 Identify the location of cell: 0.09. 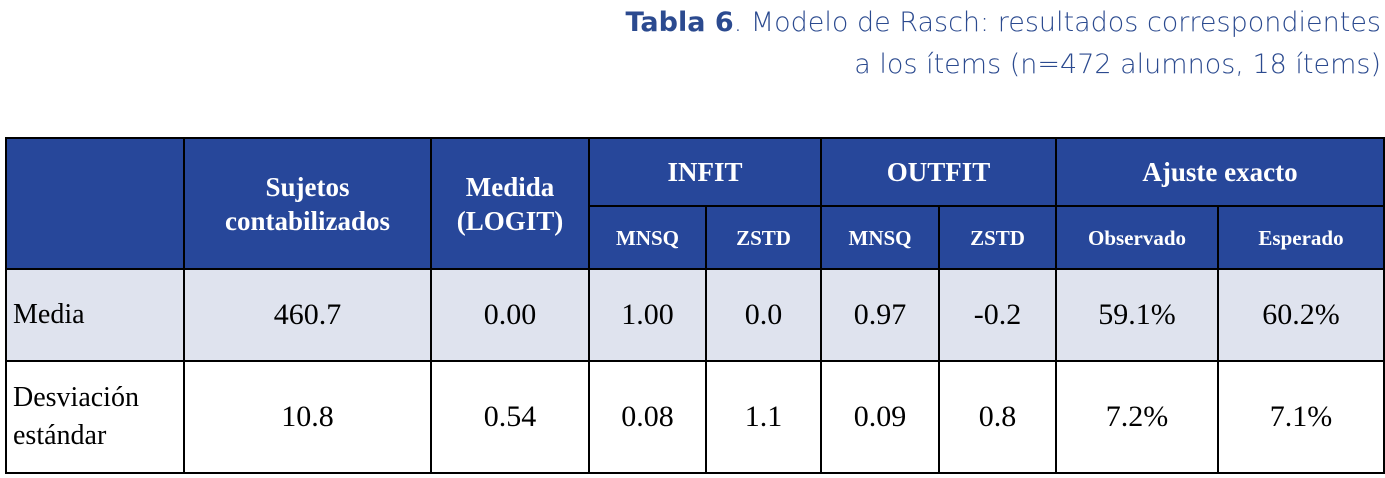
(880, 417).